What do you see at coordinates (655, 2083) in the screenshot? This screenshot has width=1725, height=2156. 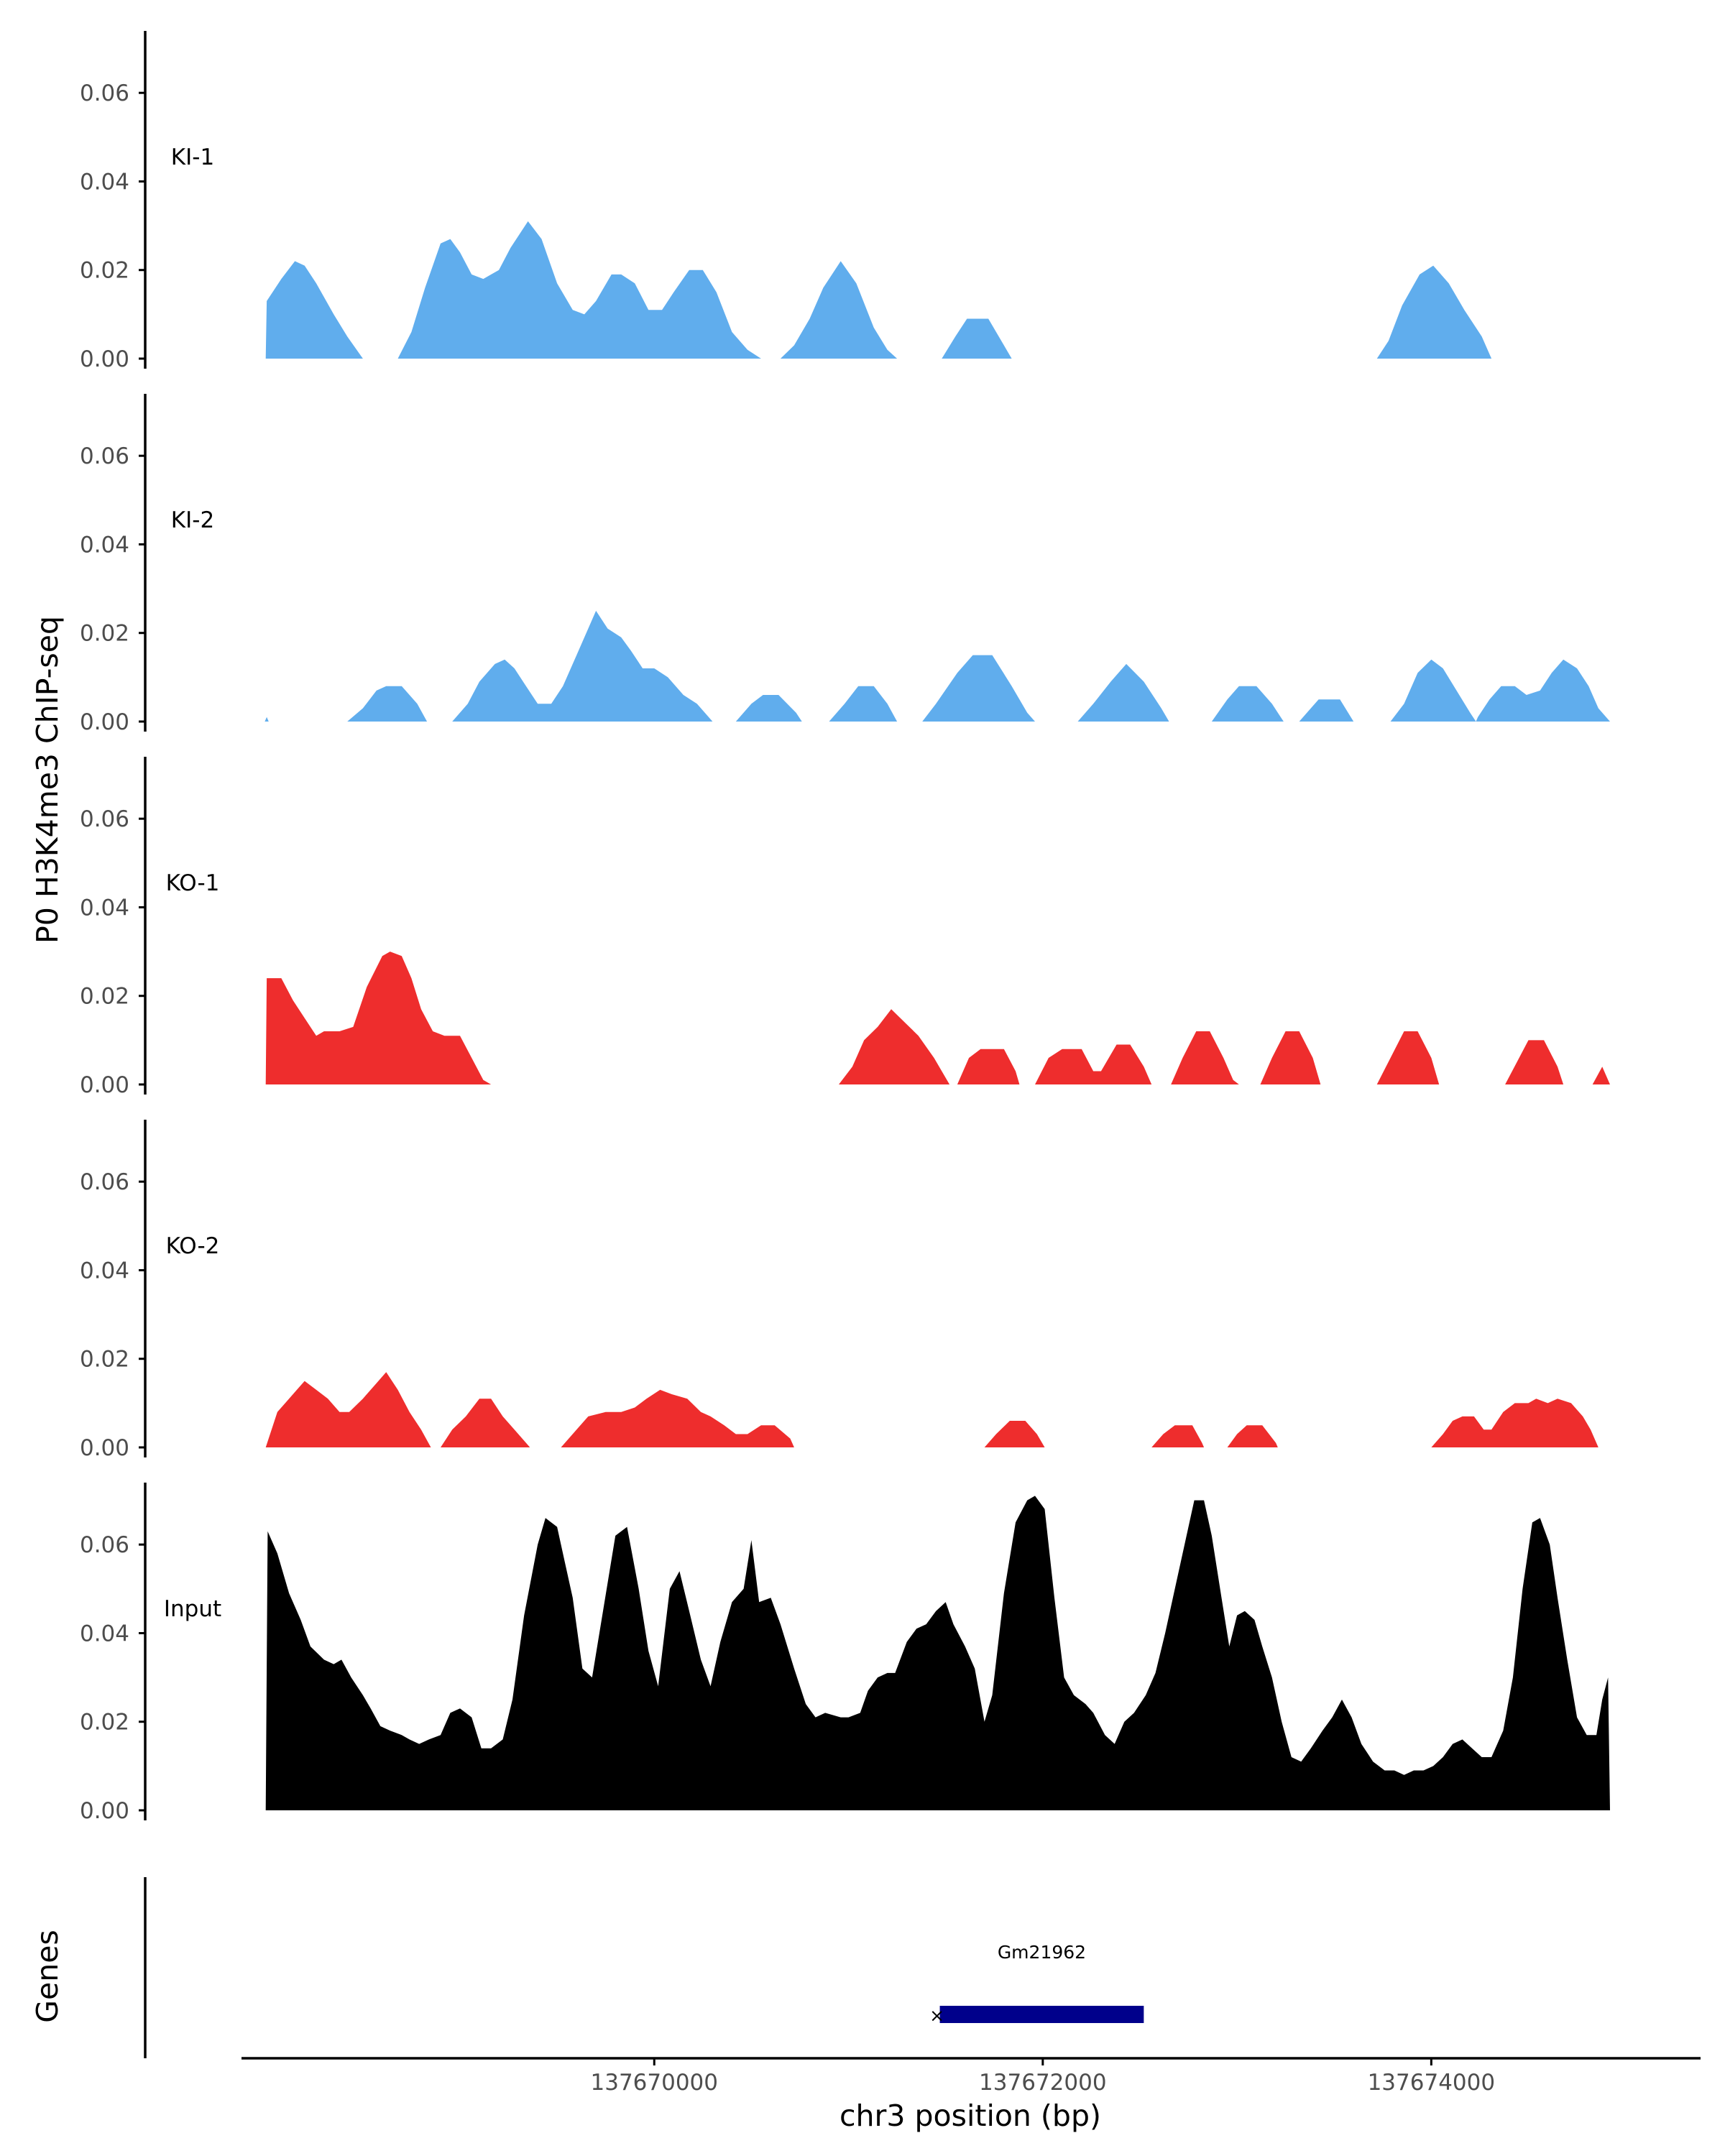 I see `x-tick-label: 137670000` at bounding box center [655, 2083].